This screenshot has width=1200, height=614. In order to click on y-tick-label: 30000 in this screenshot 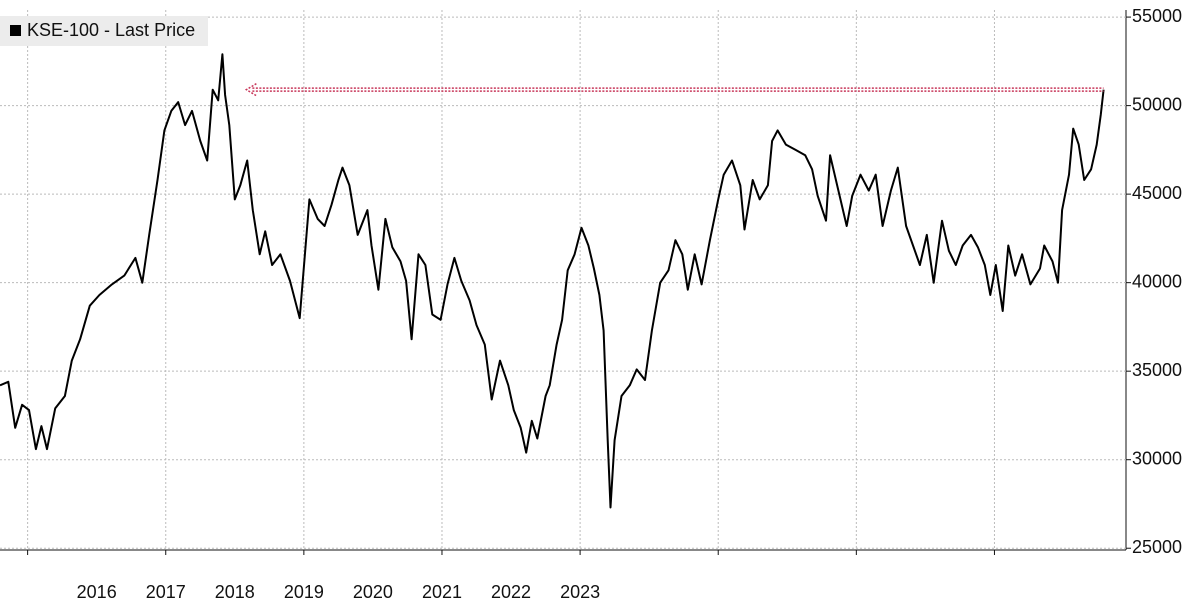, I will do `click(1157, 458)`.